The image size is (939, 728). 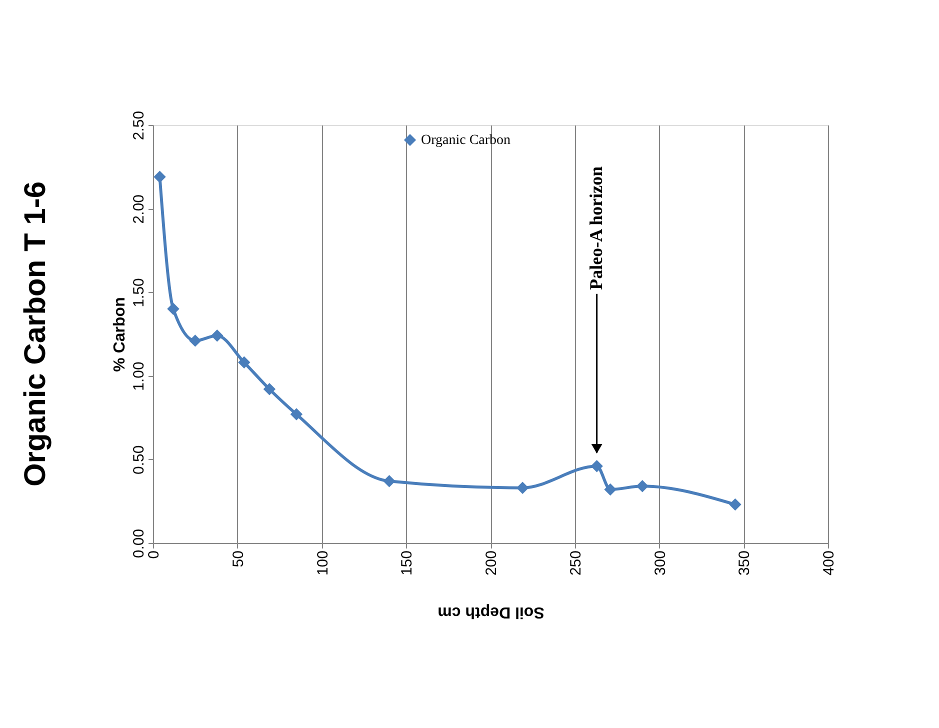 I want to click on y-tick-label: 0.50, so click(x=139, y=459).